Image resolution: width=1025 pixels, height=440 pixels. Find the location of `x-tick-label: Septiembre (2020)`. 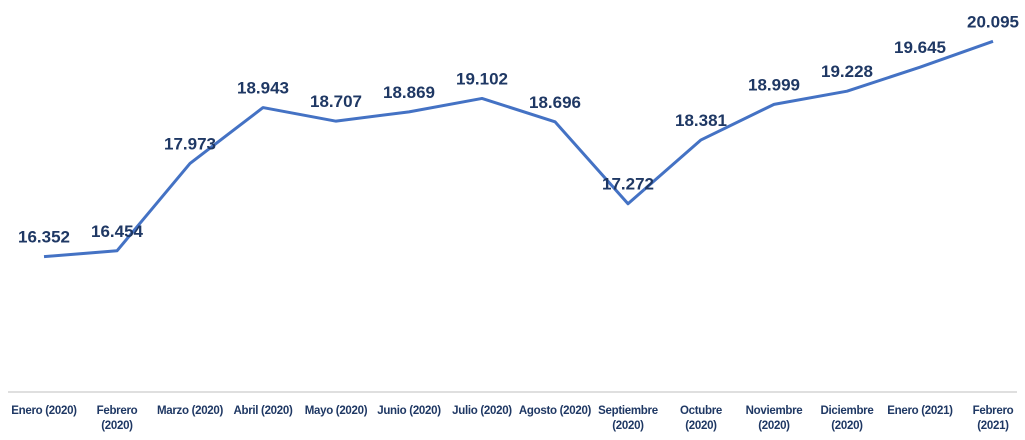

x-tick-label: Septiembre (2020) is located at coordinates (628, 418).